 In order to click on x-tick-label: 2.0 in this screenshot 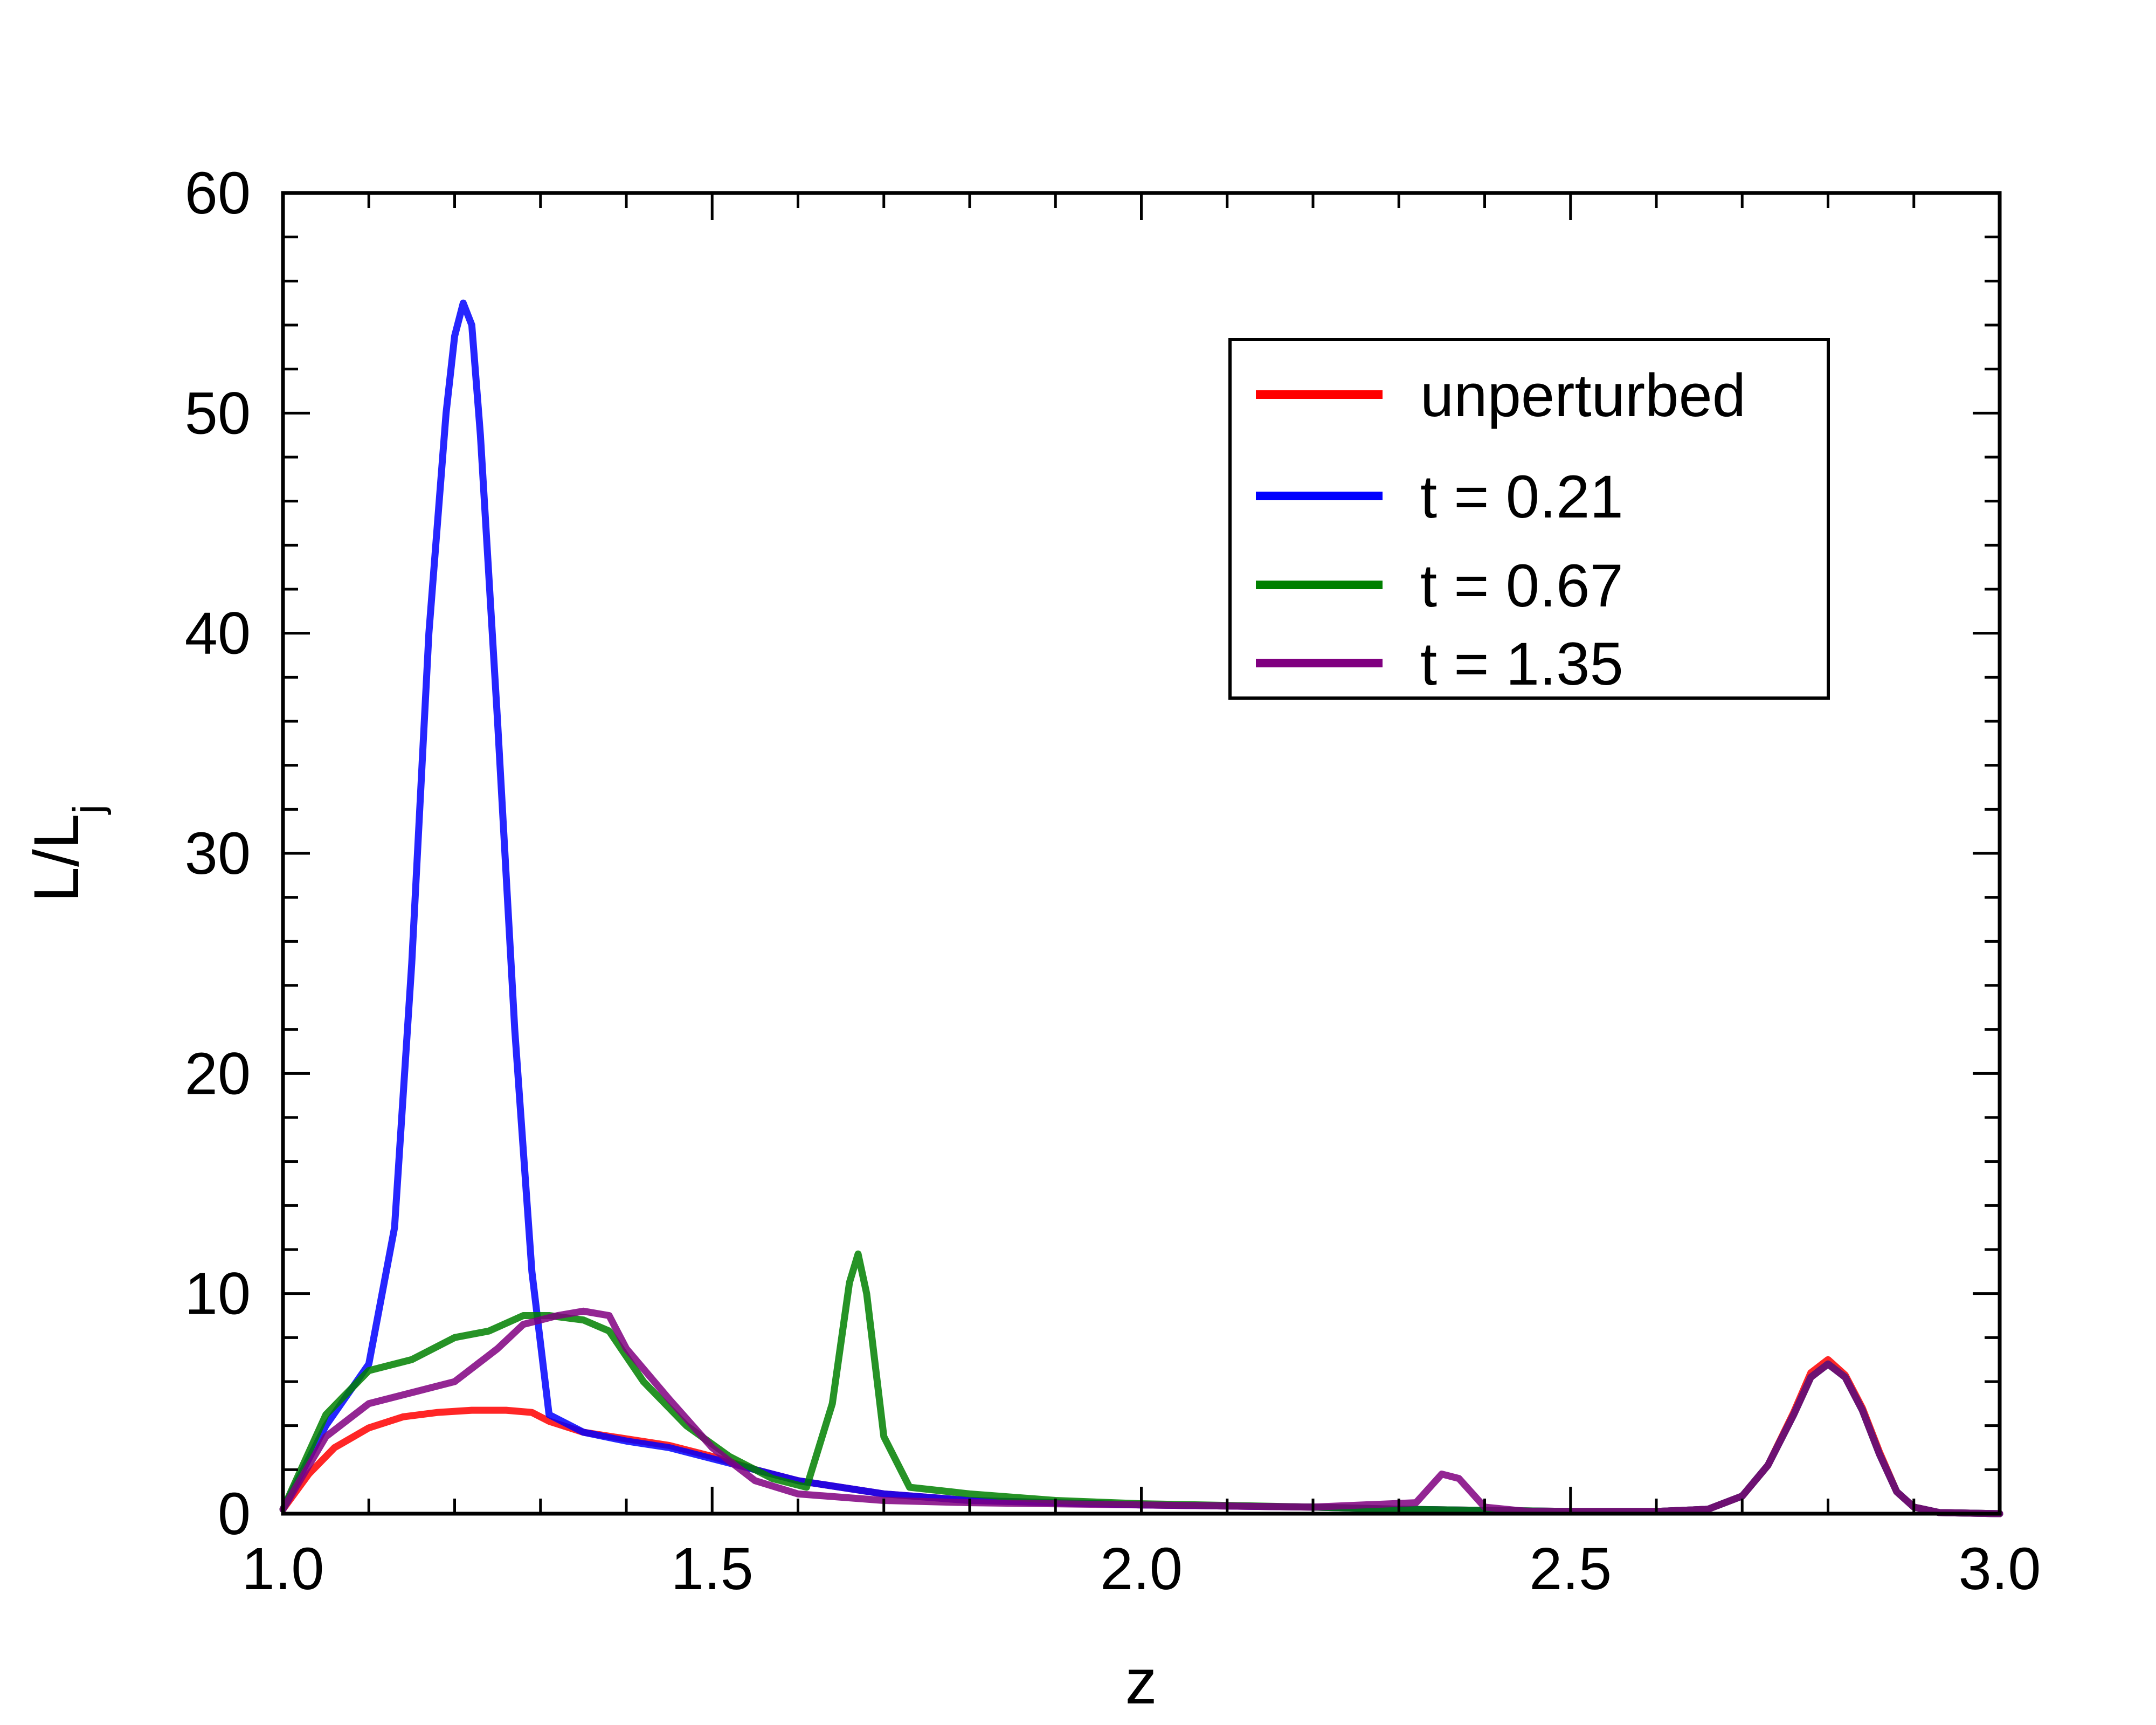, I will do `click(1142, 1569)`.